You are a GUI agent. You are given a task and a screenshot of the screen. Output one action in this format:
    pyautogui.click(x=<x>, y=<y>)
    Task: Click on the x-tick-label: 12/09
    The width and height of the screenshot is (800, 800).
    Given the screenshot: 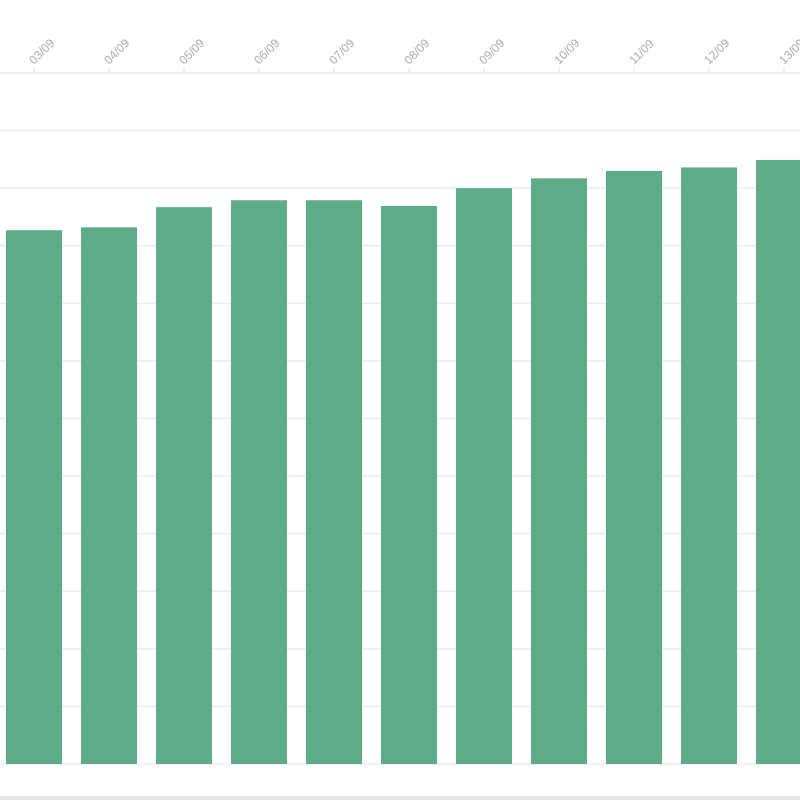 What is the action you would take?
    pyautogui.click(x=716, y=51)
    